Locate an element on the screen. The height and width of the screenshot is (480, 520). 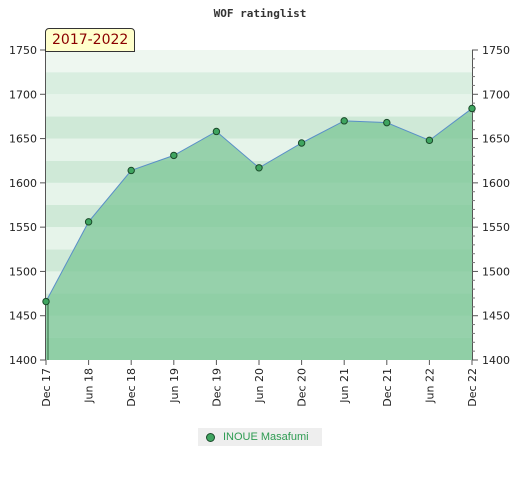
x-tick-label: Jun 21 is located at coordinates (344, 386).